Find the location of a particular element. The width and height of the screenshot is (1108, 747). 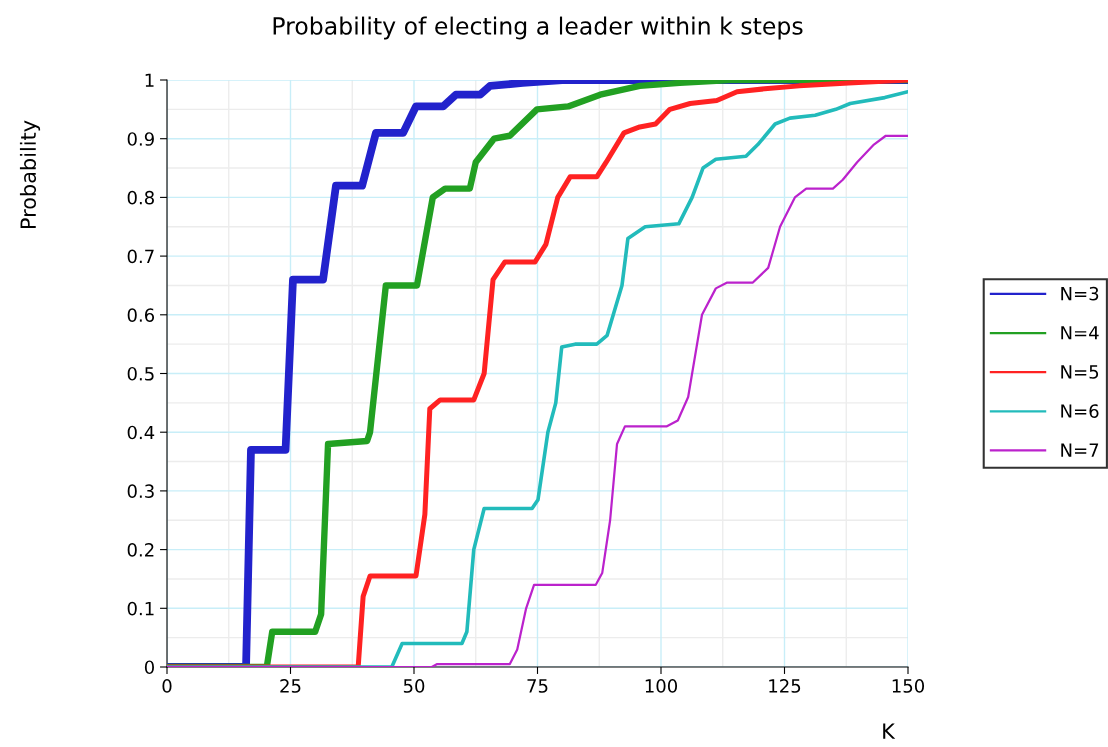

x-tick-label: 50 is located at coordinates (414, 686).